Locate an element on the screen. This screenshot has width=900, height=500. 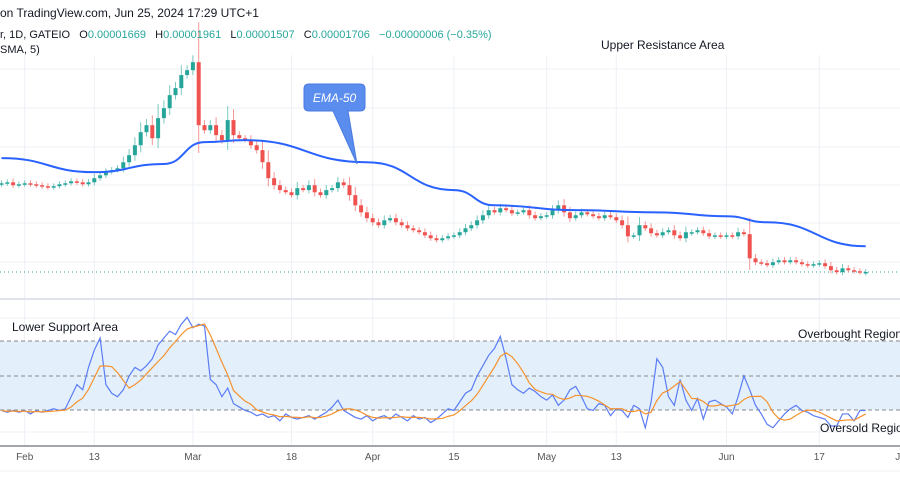
time-tick-label: Mar is located at coordinates (193, 457).